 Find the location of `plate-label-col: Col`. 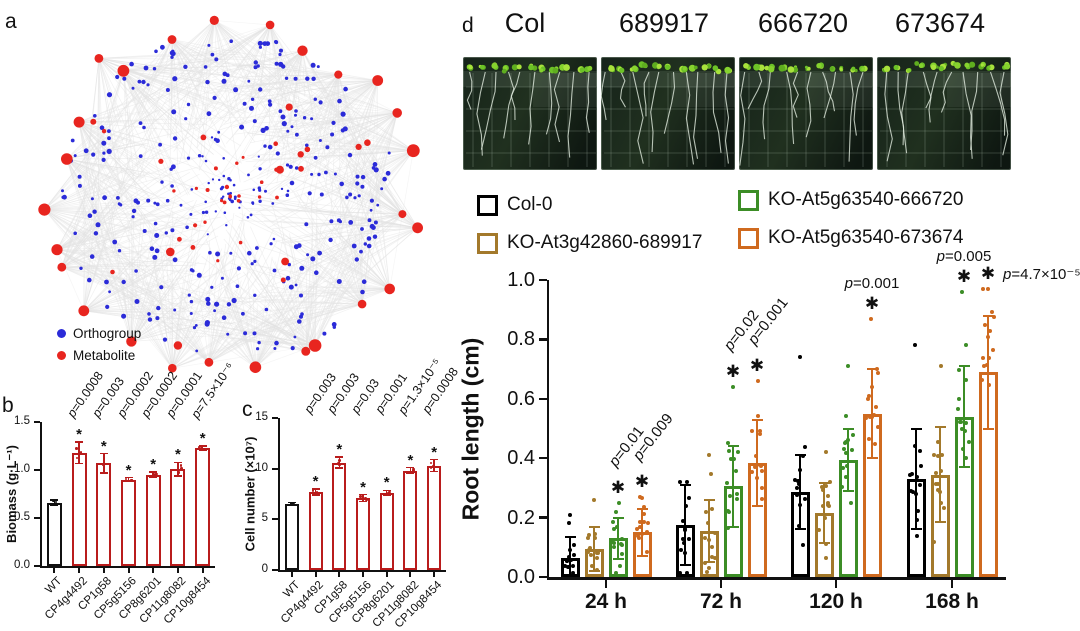

plate-label-col: Col is located at coordinates (525, 23).